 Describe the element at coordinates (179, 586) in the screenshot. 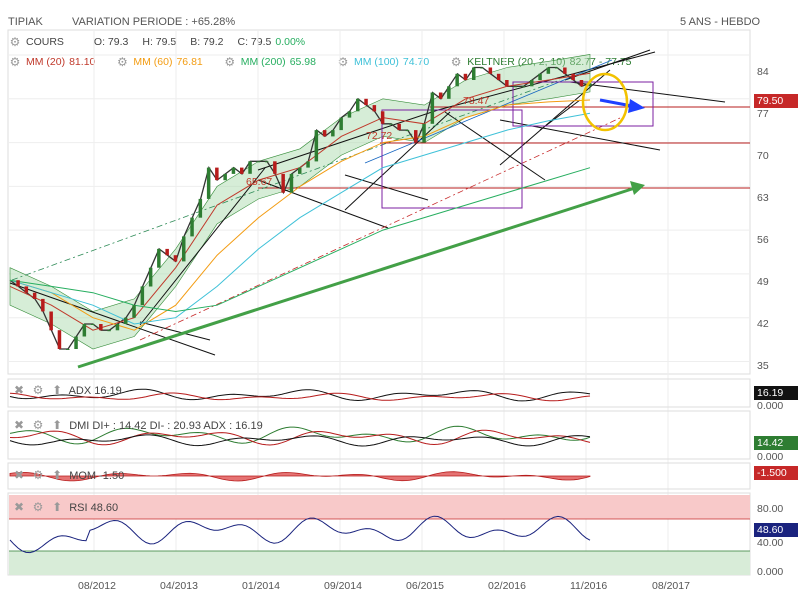

I see `x-tick: 04/2013` at that location.